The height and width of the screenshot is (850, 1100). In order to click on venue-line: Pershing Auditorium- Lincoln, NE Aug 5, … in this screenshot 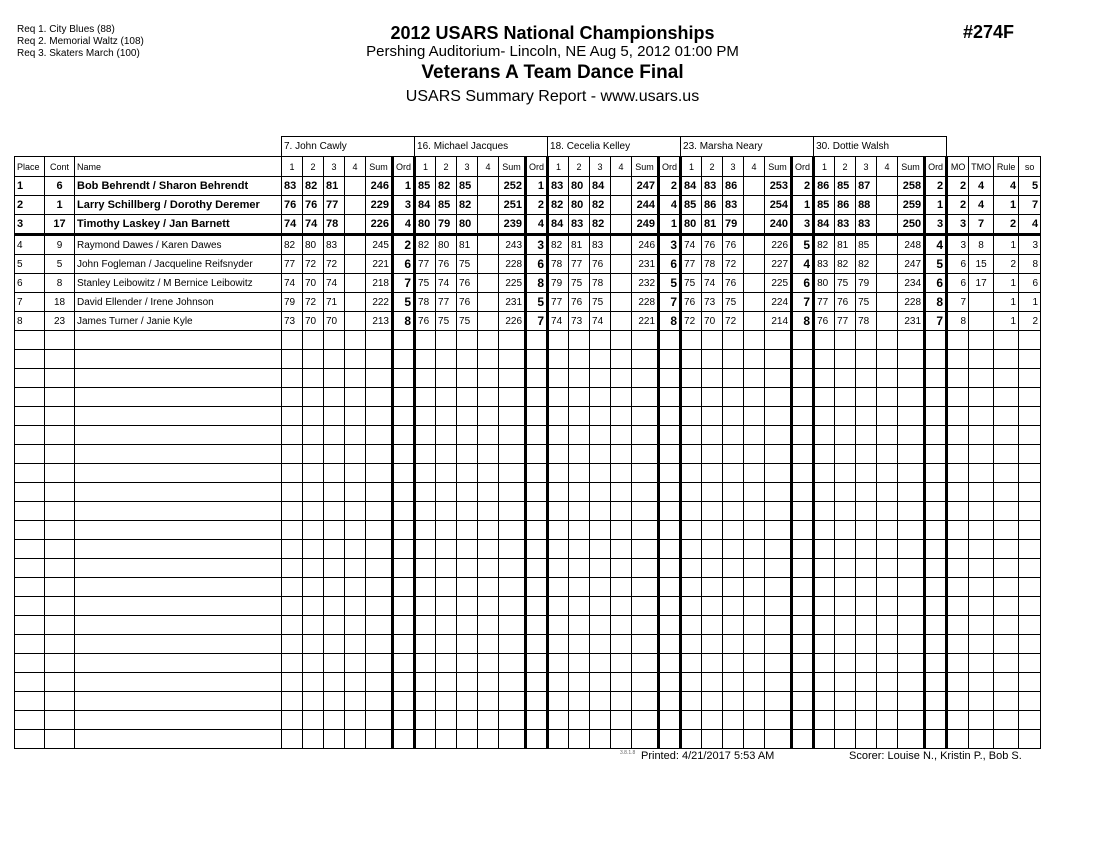, I will do `click(552, 51)`.